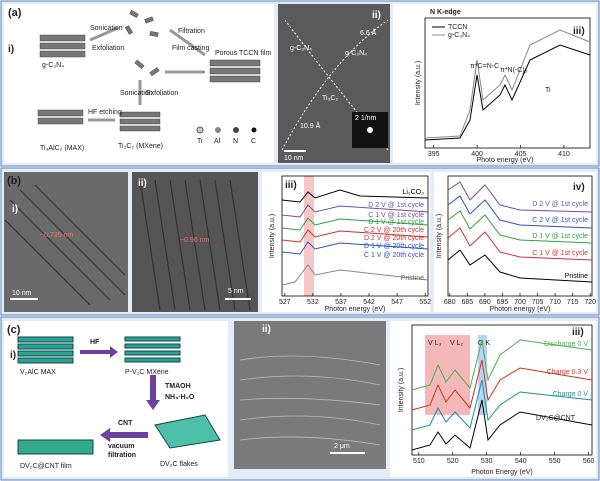 The width and height of the screenshot is (600, 481). What do you see at coordinates (566, 344) in the screenshot?
I see `curve-label: Discharge 0 V` at bounding box center [566, 344].